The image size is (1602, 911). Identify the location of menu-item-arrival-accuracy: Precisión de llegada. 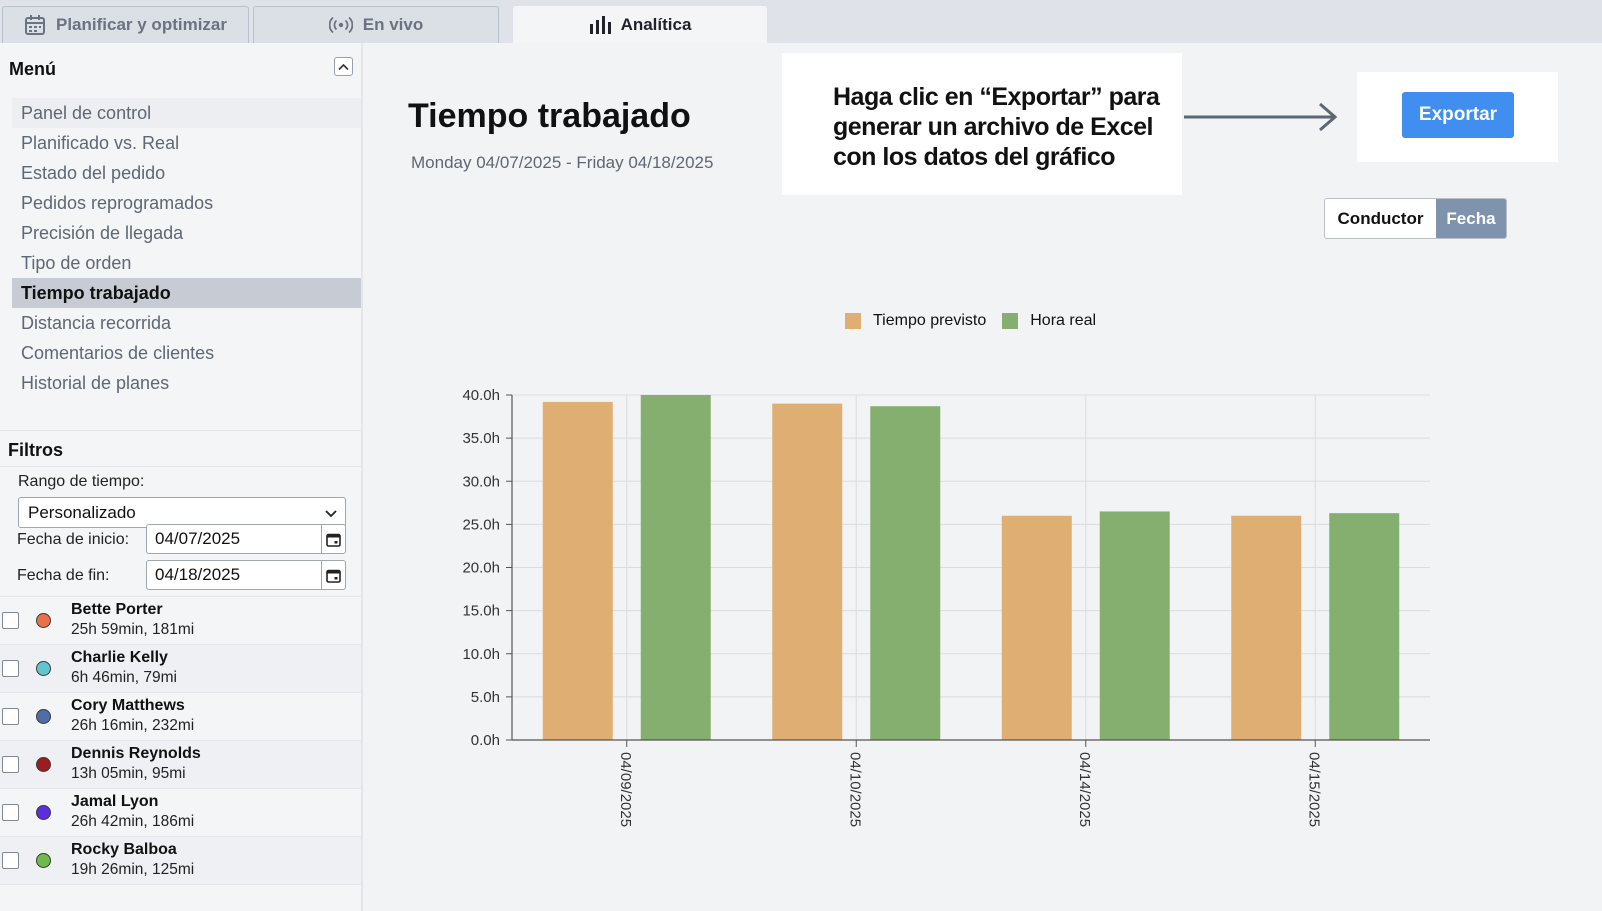
(102, 233).